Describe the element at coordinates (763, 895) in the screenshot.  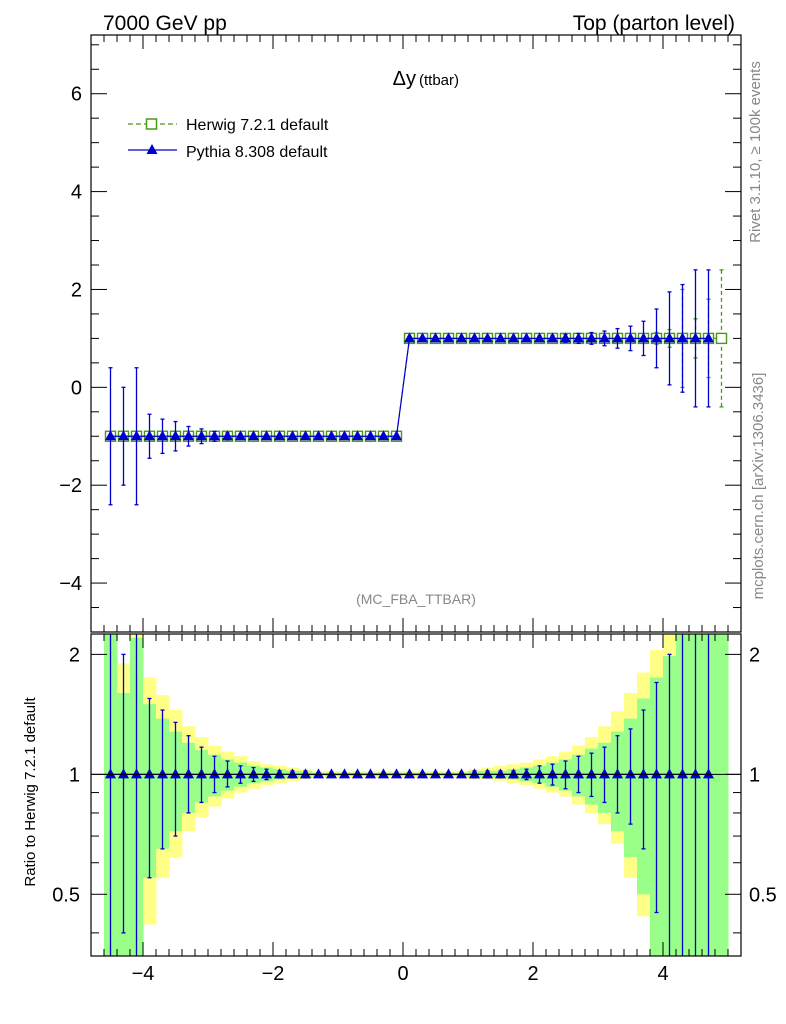
I see `ratio-ytick-label-right: 0.5` at that location.